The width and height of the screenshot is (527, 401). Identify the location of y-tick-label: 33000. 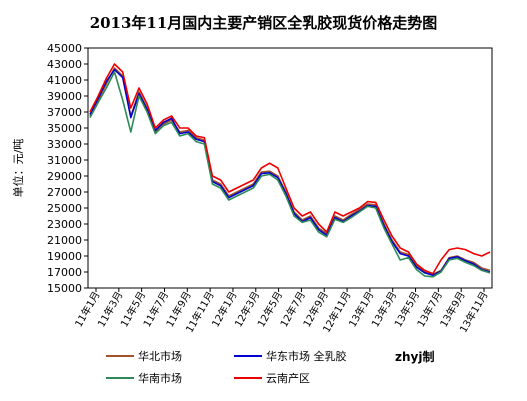
(64, 144).